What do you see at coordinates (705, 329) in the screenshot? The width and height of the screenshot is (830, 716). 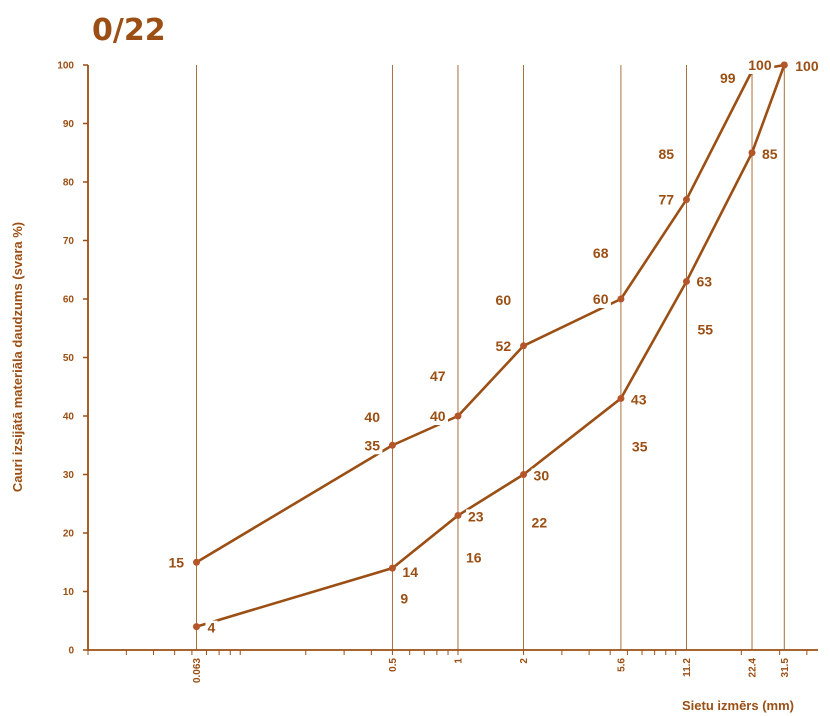 I see `annotation-9: 55` at bounding box center [705, 329].